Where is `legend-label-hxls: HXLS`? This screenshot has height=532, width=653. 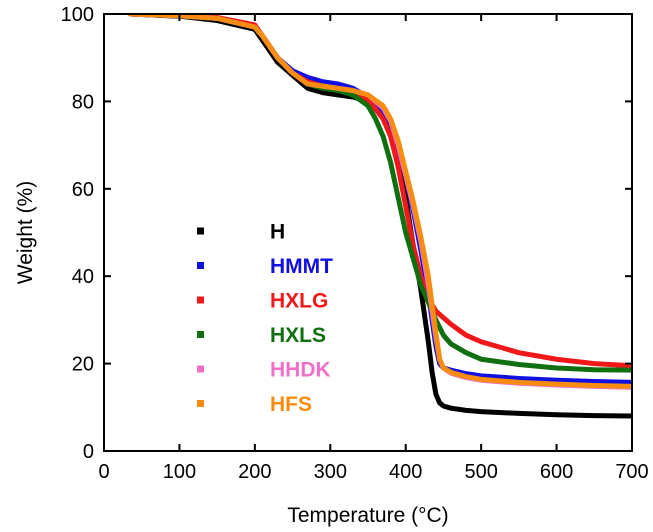 legend-label-hxls: HXLS is located at coordinates (298, 335).